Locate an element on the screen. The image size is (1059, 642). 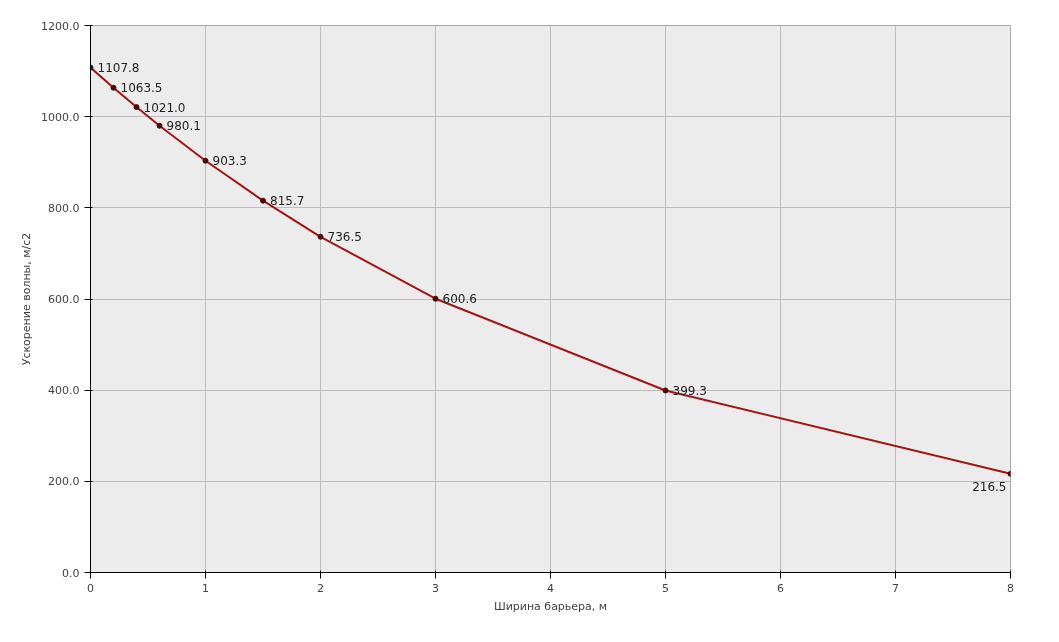
y-tick-label: 1000.0 is located at coordinates (60, 117).